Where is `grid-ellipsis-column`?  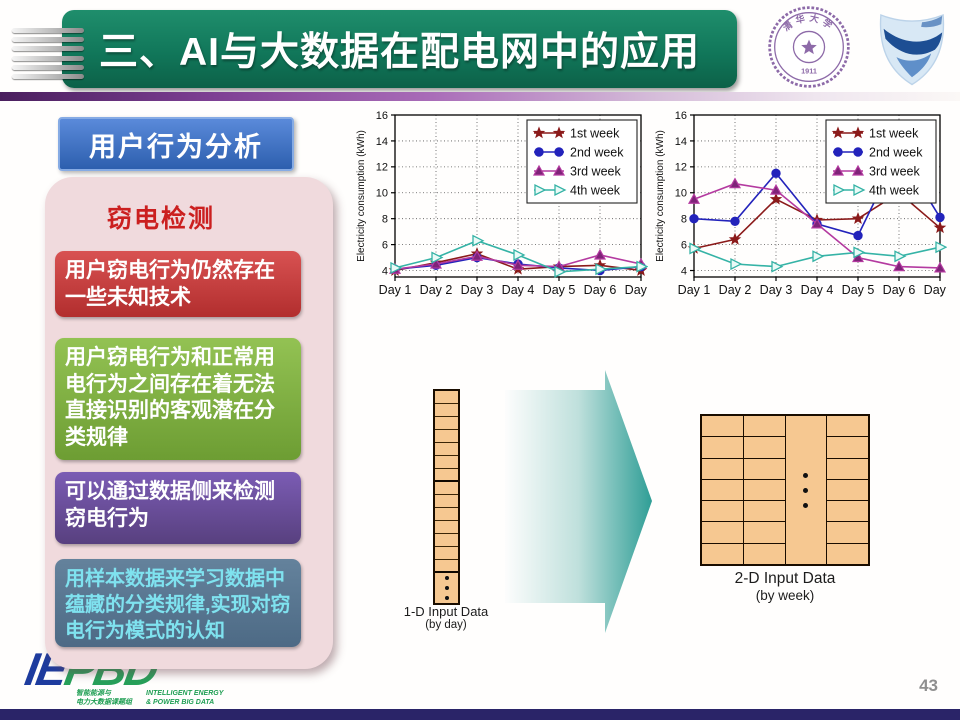
grid-ellipsis-column is located at coordinates (807, 490).